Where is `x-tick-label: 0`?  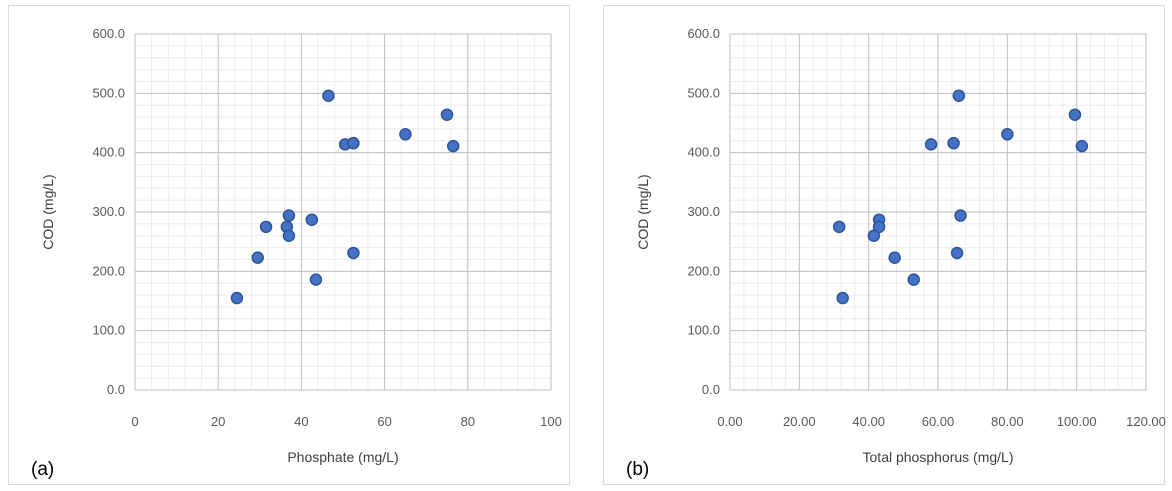 x-tick-label: 0 is located at coordinates (134, 421).